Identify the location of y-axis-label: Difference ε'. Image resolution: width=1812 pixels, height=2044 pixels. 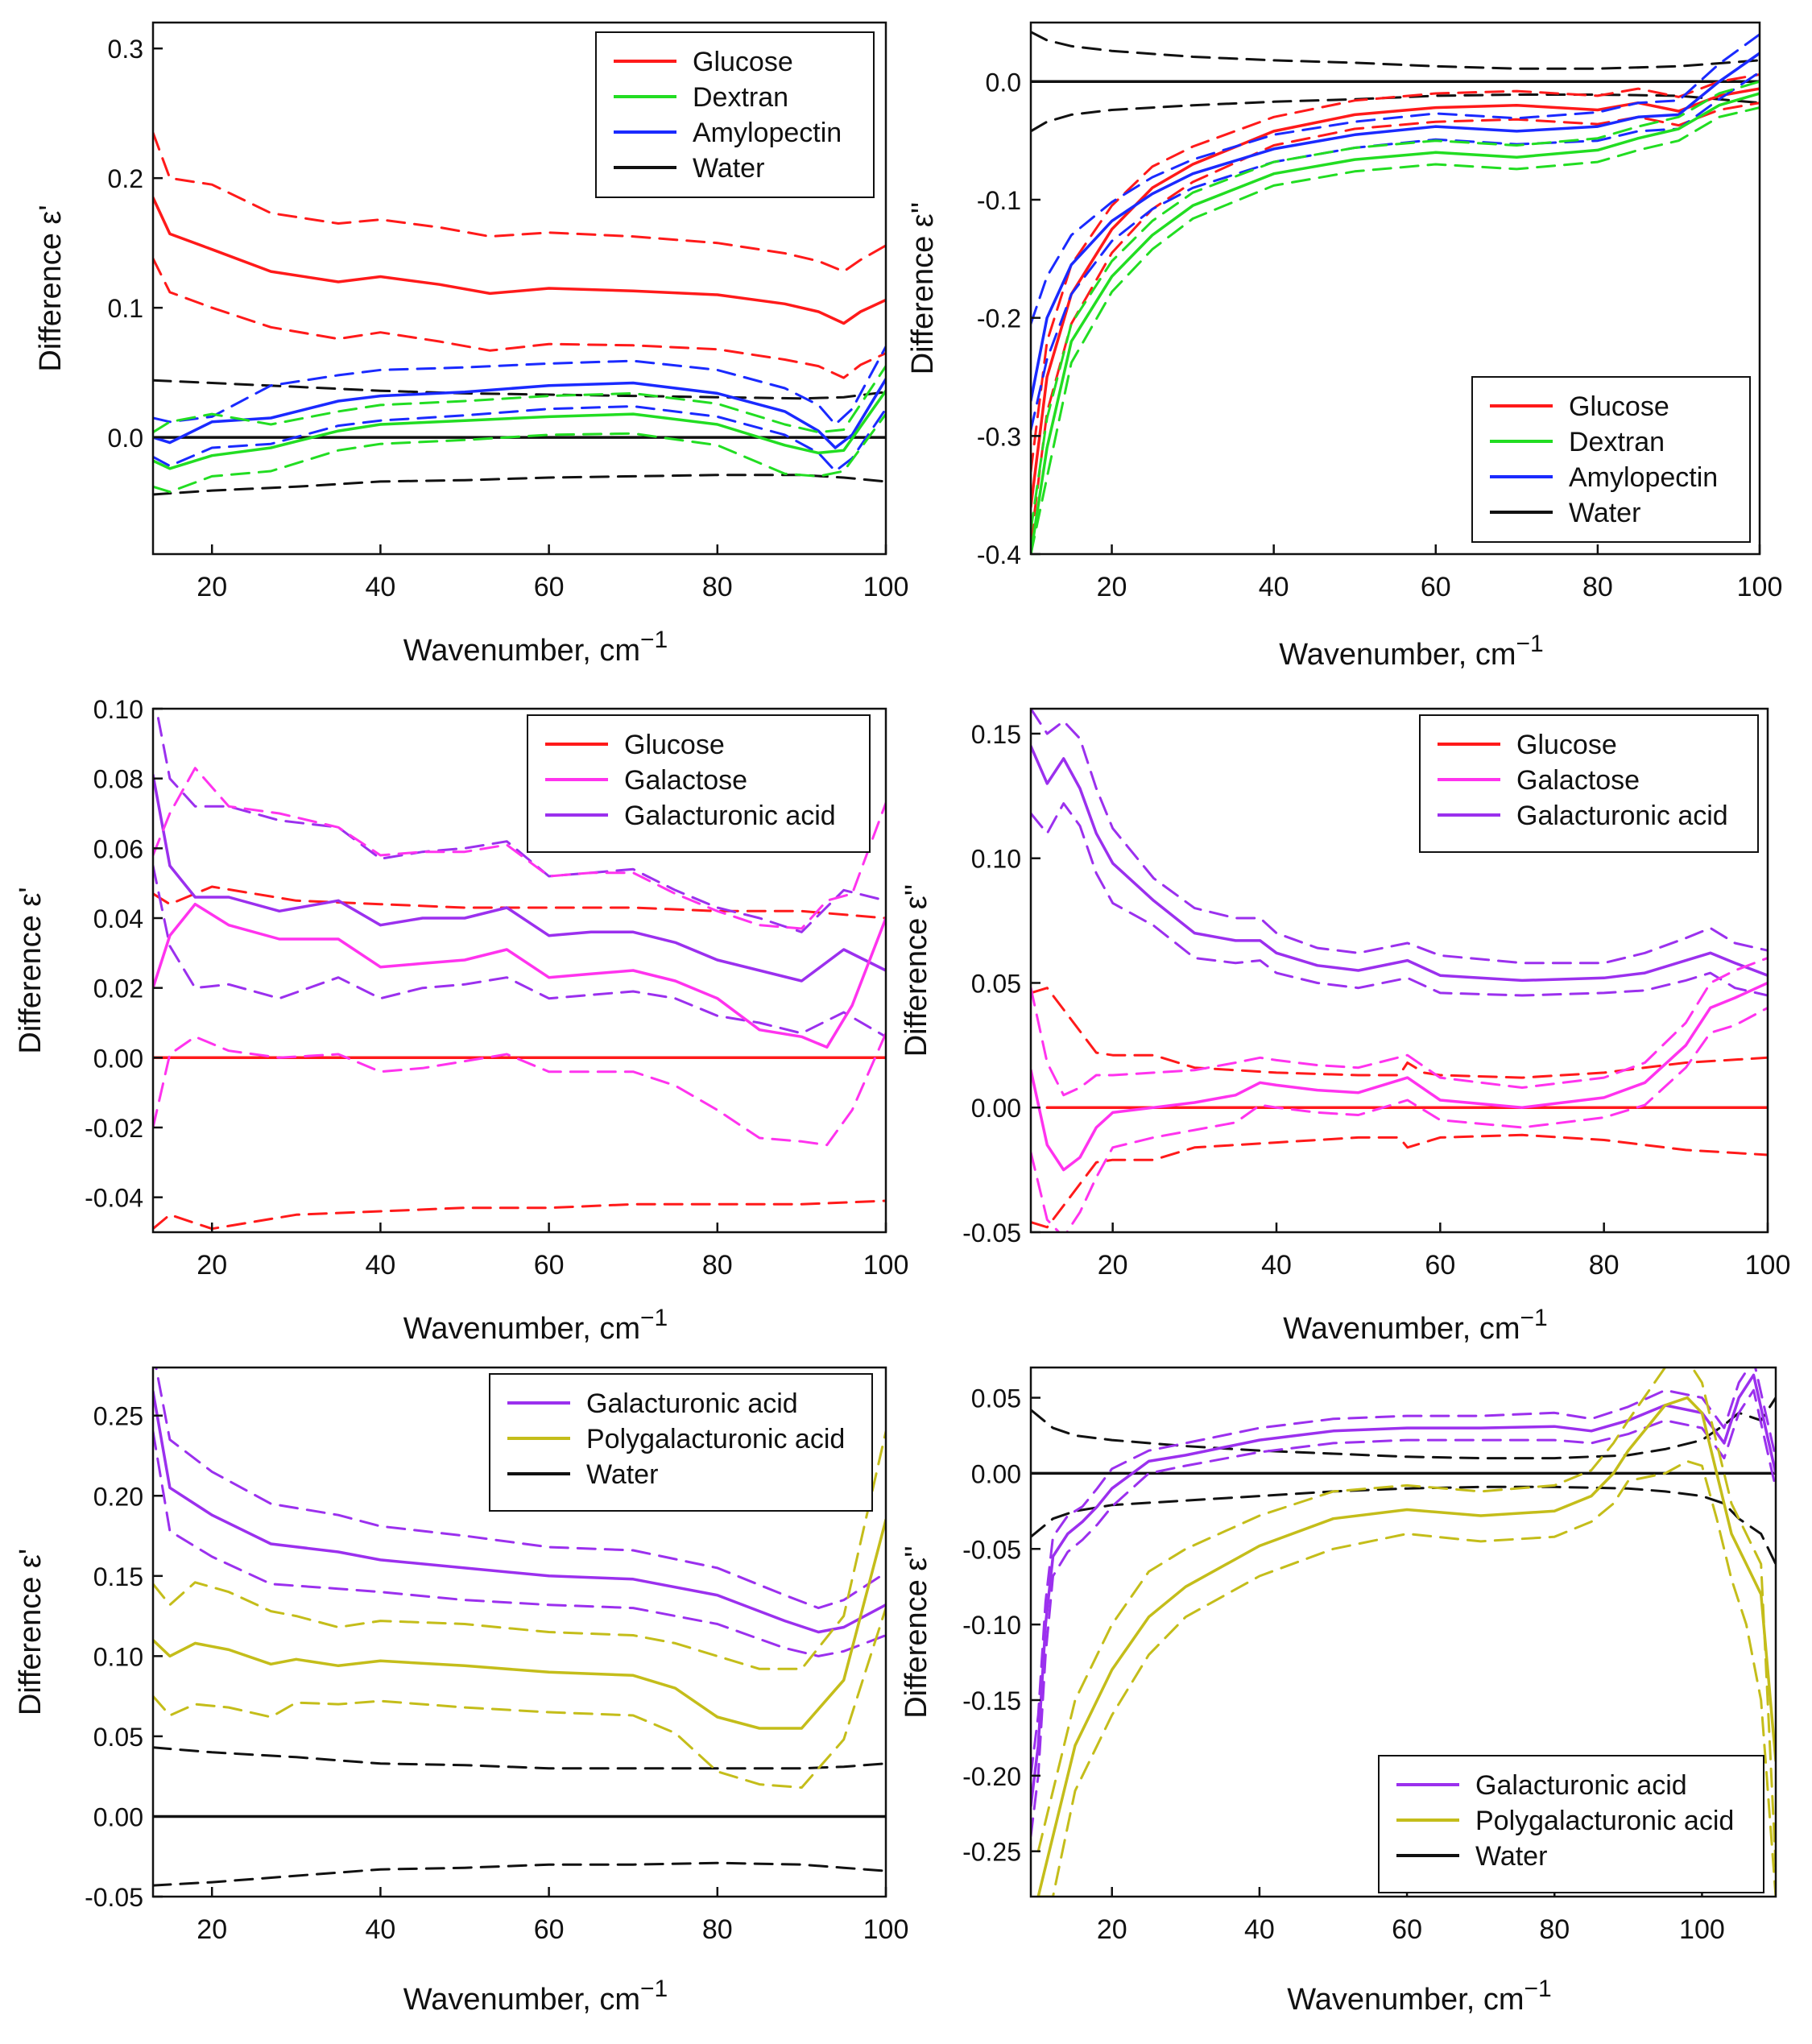
(31, 970).